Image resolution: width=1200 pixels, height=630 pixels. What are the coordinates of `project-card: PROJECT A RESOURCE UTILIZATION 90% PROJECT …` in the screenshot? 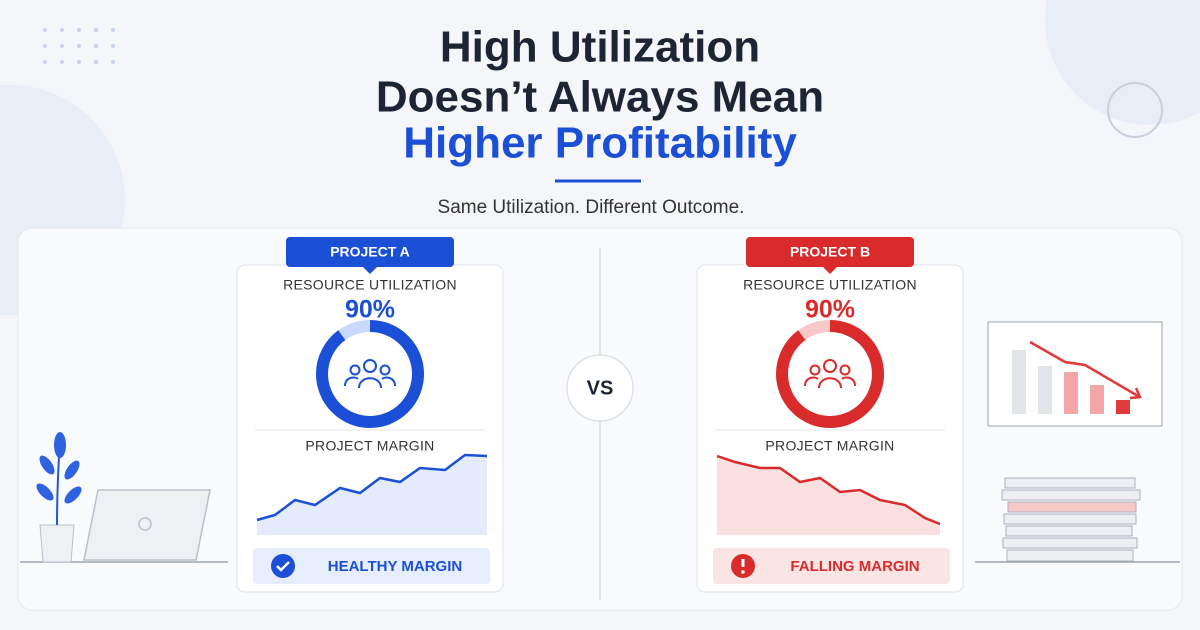 It's located at (370, 415).